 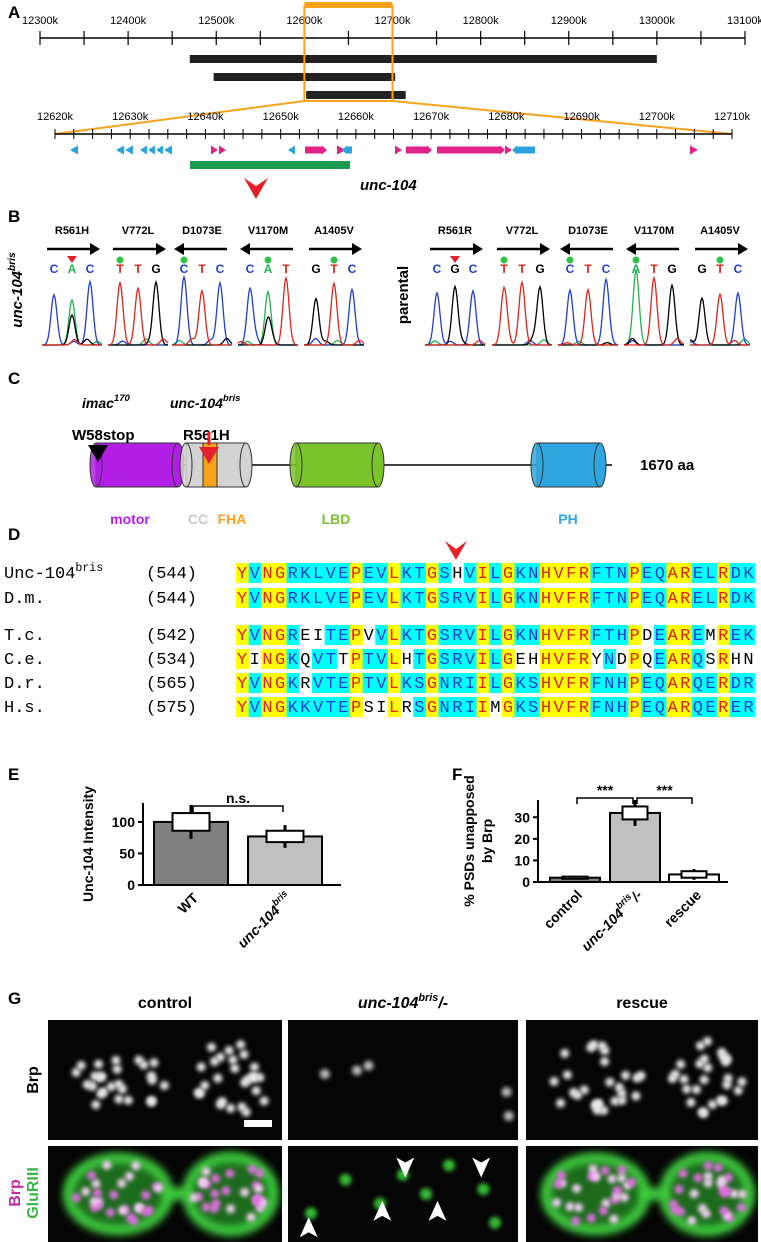 I want to click on lbd-domain-start, so click(x=296, y=465).